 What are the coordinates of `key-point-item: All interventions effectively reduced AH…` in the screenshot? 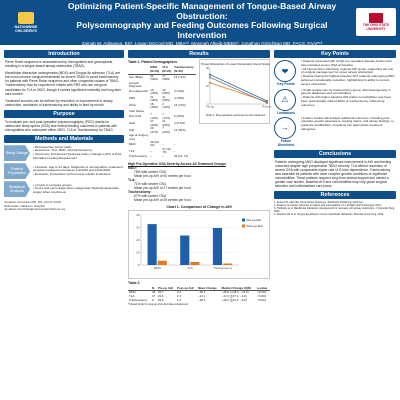 It's located at (348, 71).